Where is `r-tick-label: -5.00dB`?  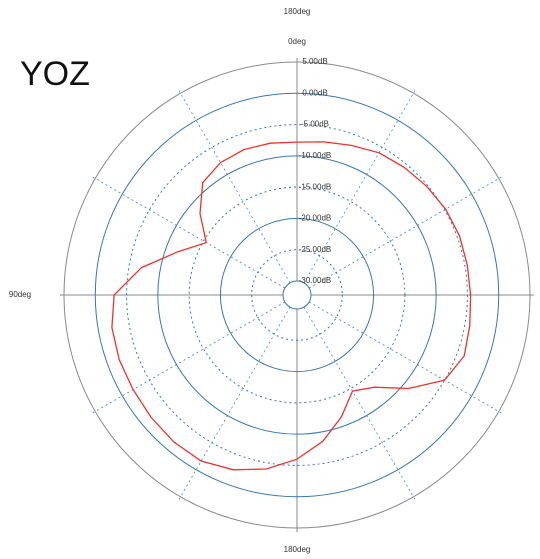 r-tick-label: -5.00dB is located at coordinates (315, 124).